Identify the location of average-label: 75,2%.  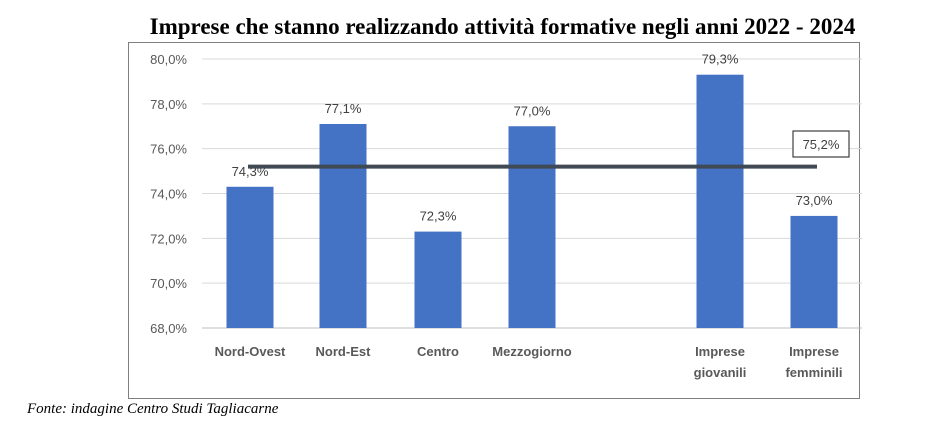
(821, 144).